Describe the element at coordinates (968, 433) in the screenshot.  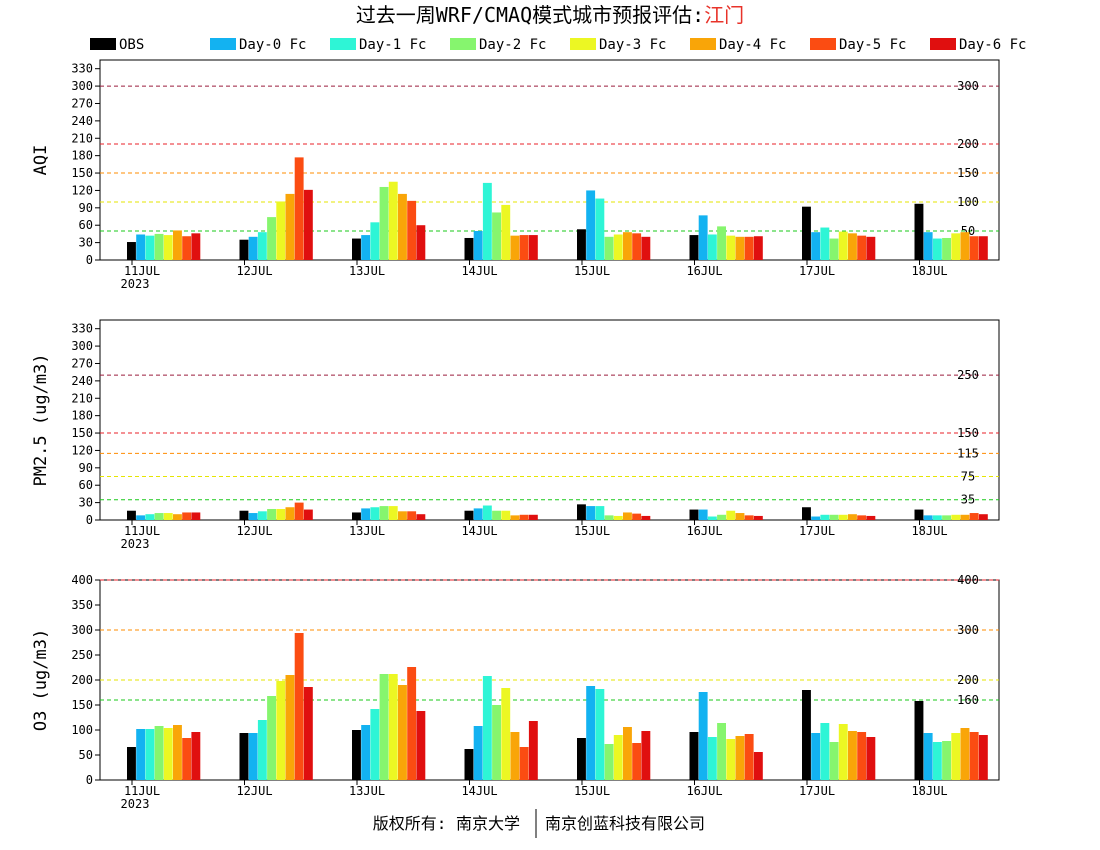
I see `threshold-label-3: 150` at that location.